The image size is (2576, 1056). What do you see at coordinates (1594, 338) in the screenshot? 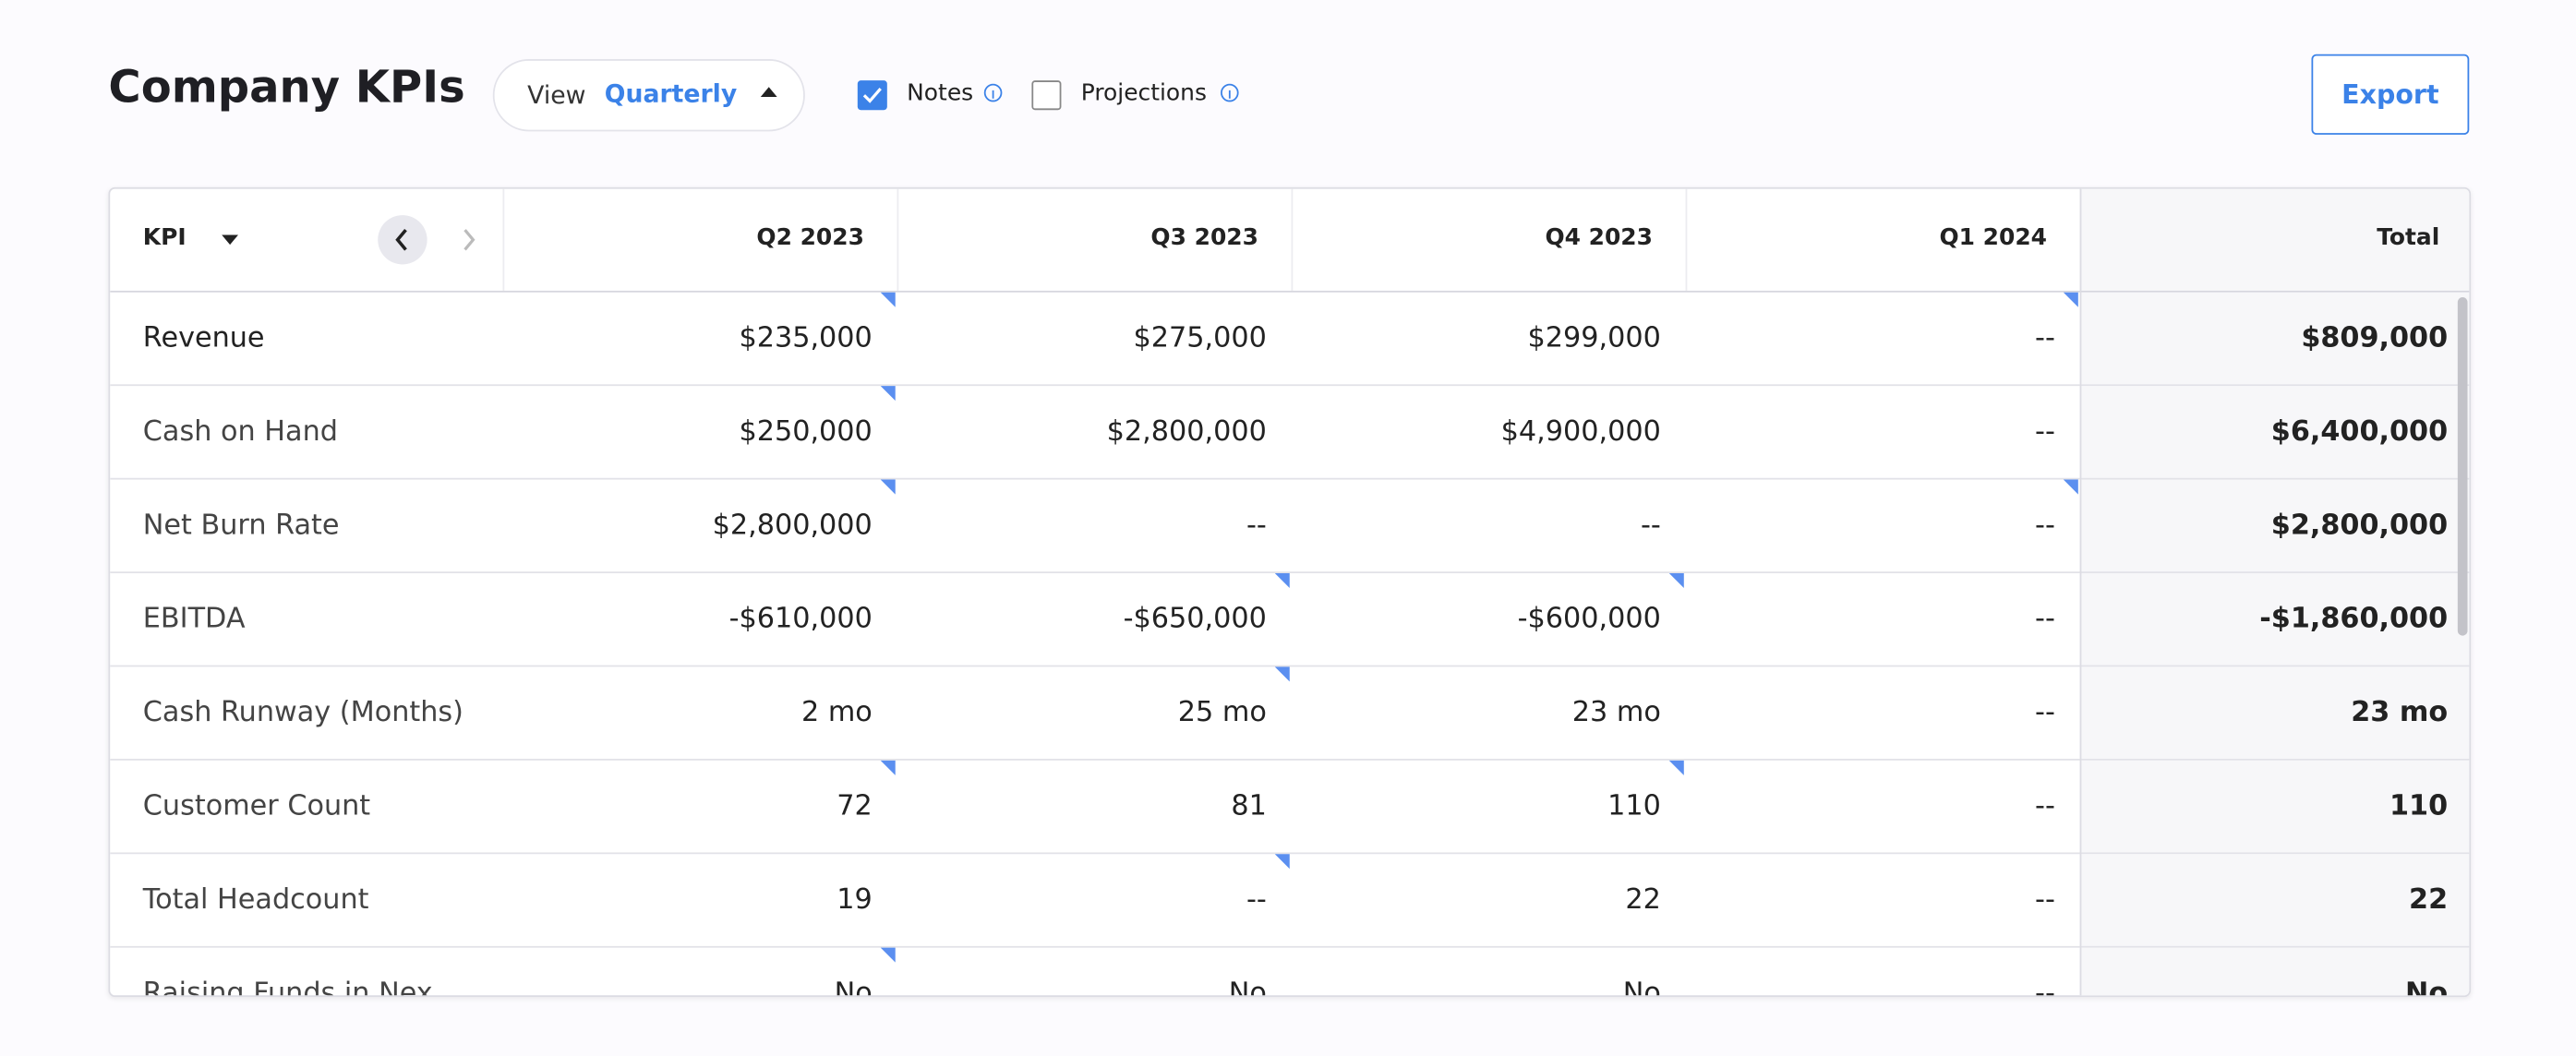
I see `table-cell: $299,000` at bounding box center [1594, 338].